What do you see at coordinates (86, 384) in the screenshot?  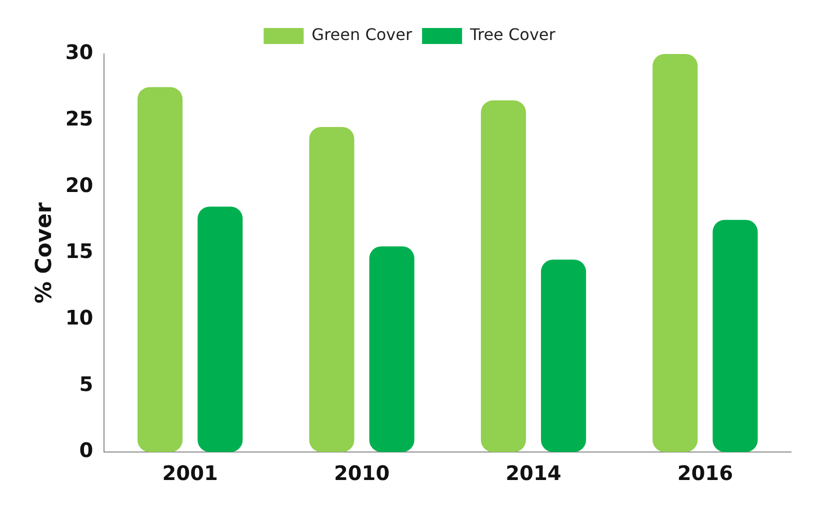 I see `y-tick-label: 5` at bounding box center [86, 384].